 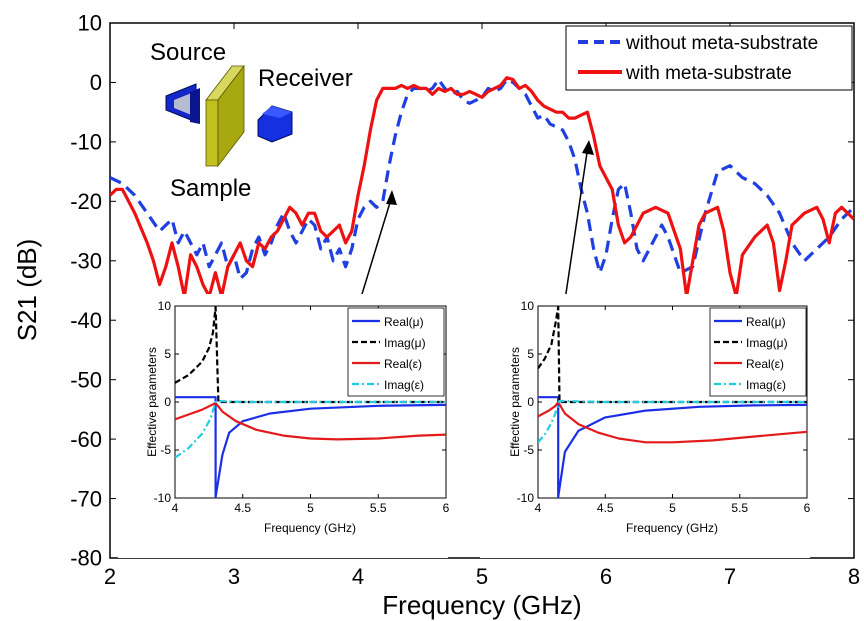 I want to click on main-x-axis-label: Frequency (GHz), so click(x=481, y=605).